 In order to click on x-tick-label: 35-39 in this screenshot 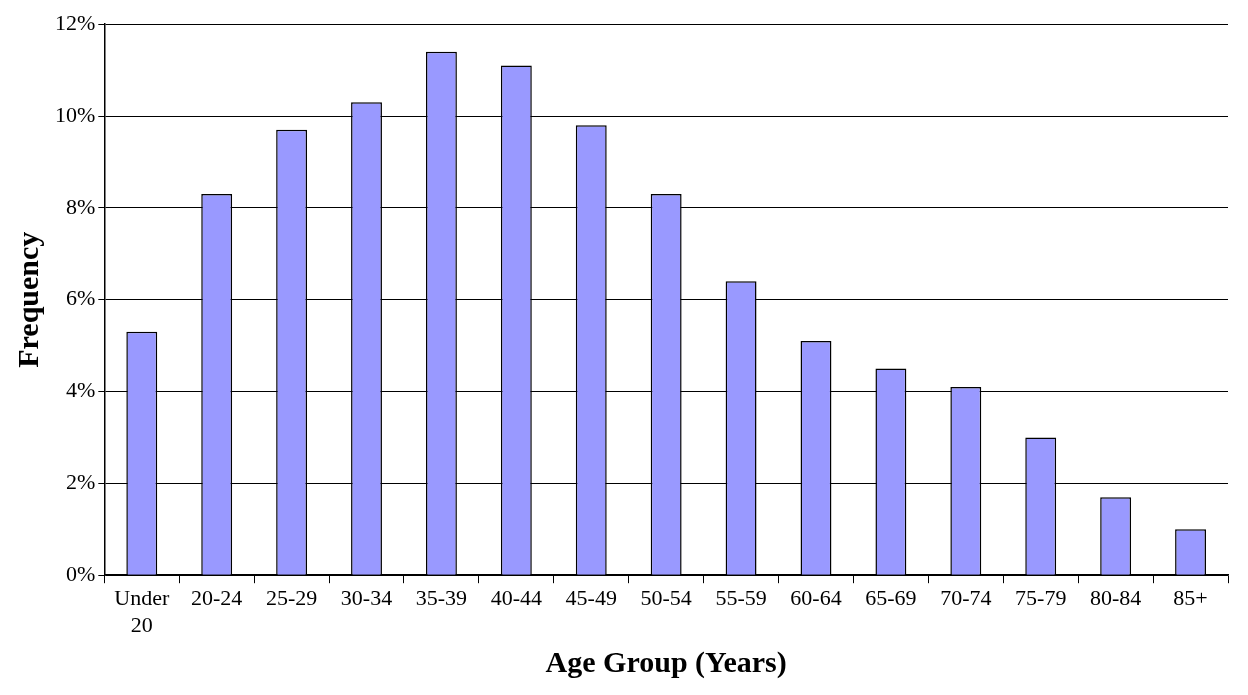, I will do `click(441, 598)`.